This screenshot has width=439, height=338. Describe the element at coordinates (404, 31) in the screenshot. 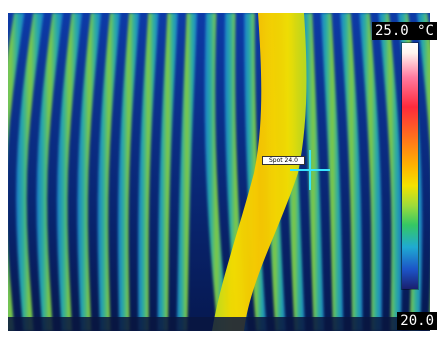

I see `scale-max-label: 25.0 °C` at that location.